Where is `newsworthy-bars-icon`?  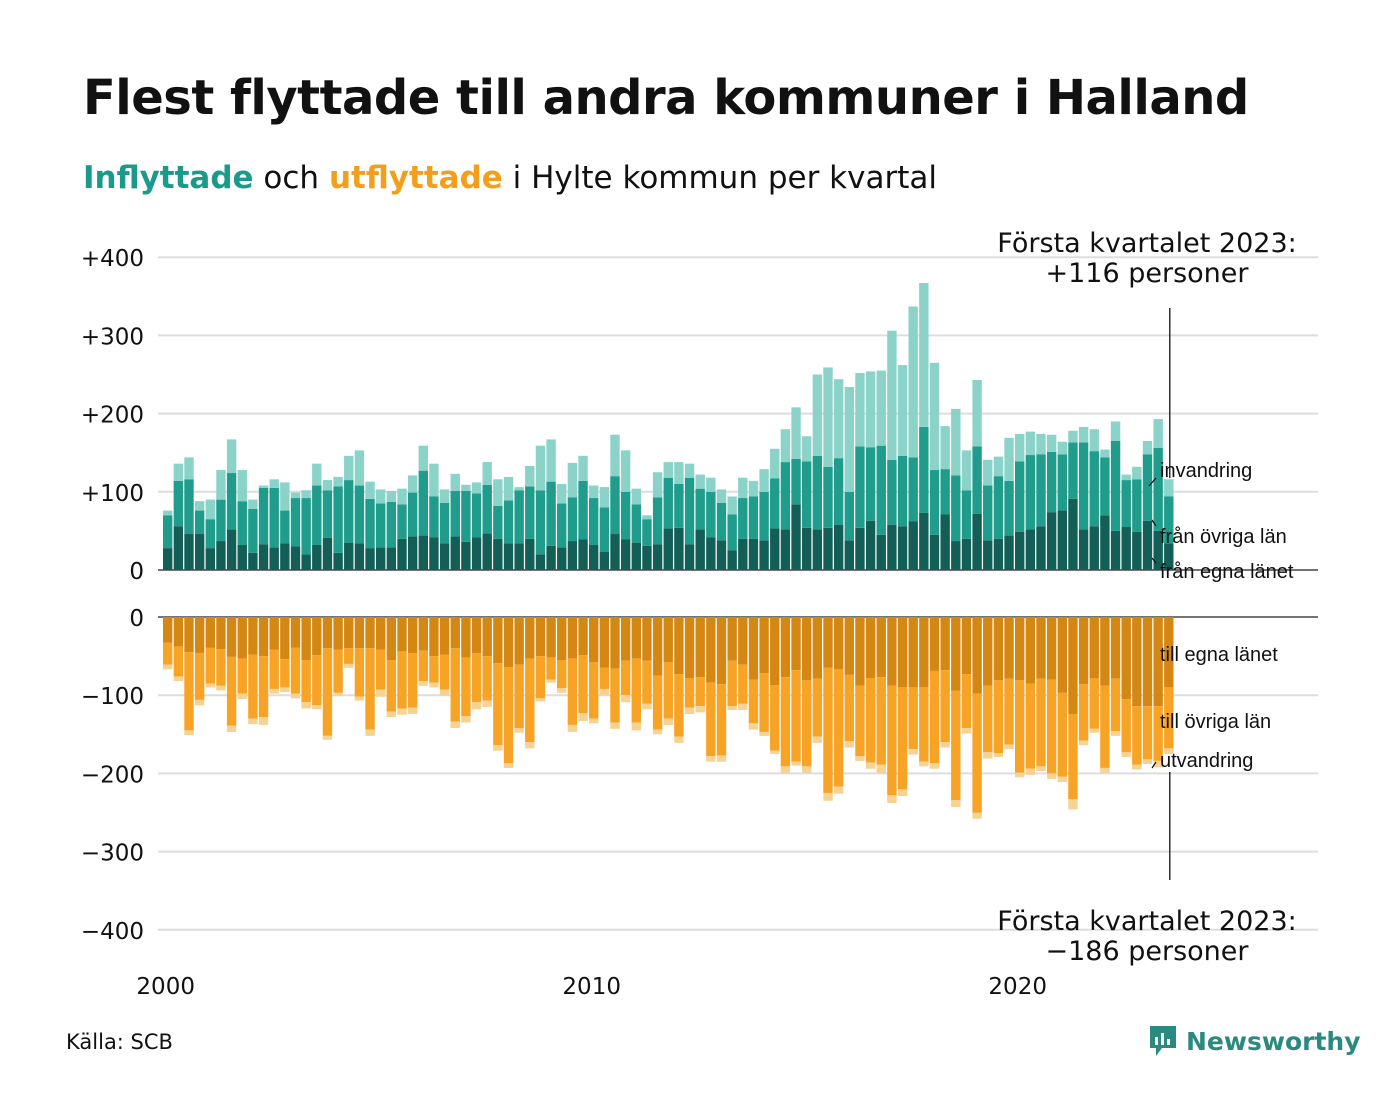 newsworthy-bars-icon is located at coordinates (1163, 1041).